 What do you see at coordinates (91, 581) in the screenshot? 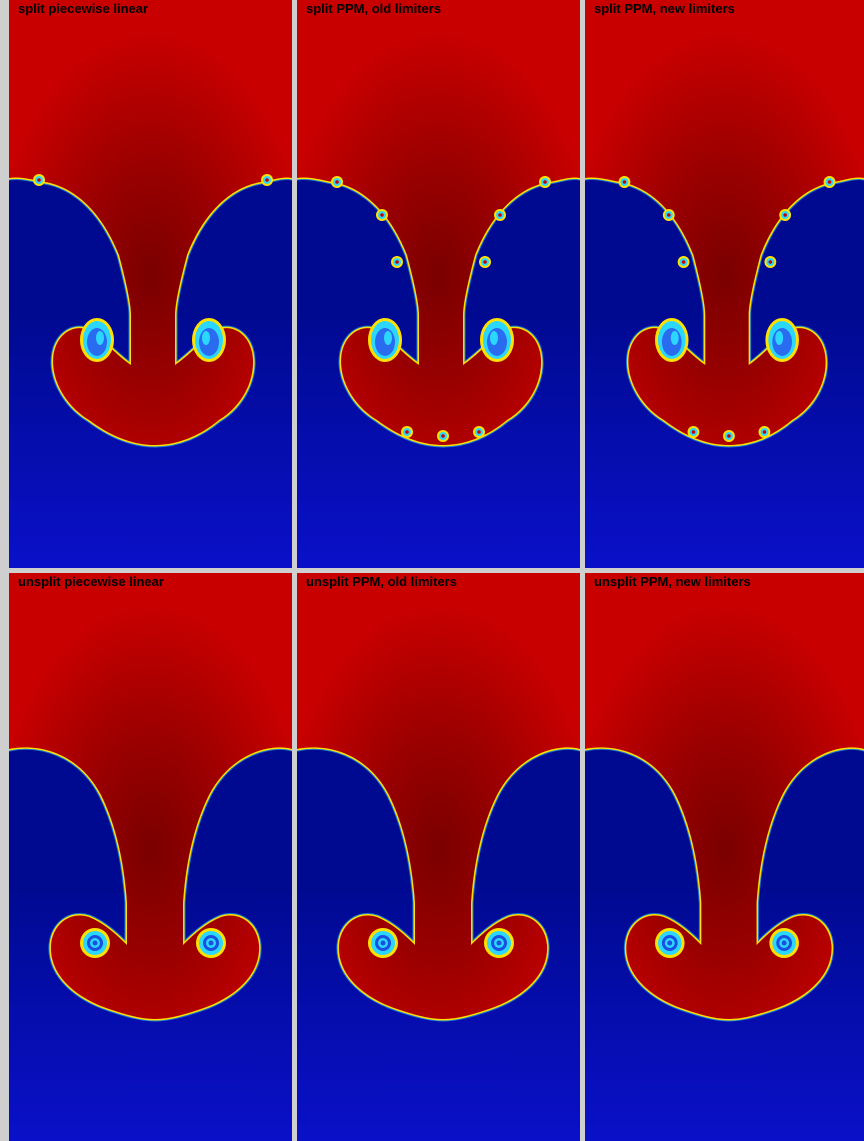
I see `panel-title: unsplit piecewise linear` at bounding box center [91, 581].